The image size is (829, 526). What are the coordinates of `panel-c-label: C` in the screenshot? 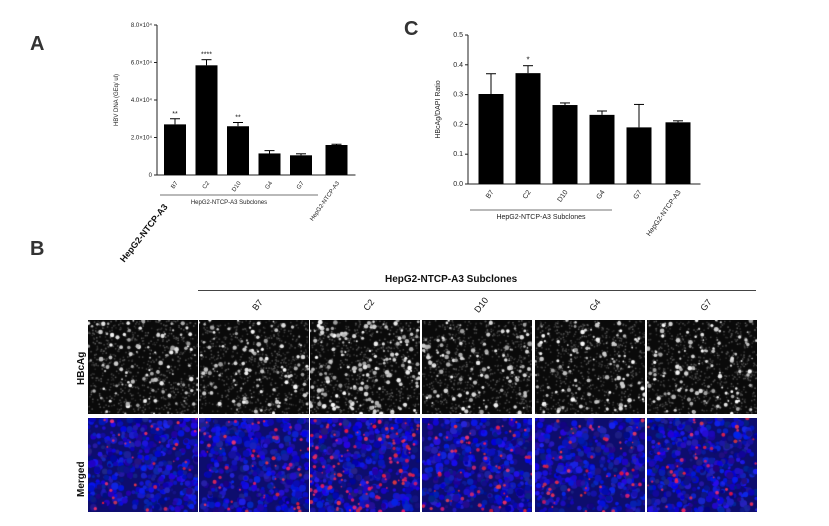 It's located at (411, 29).